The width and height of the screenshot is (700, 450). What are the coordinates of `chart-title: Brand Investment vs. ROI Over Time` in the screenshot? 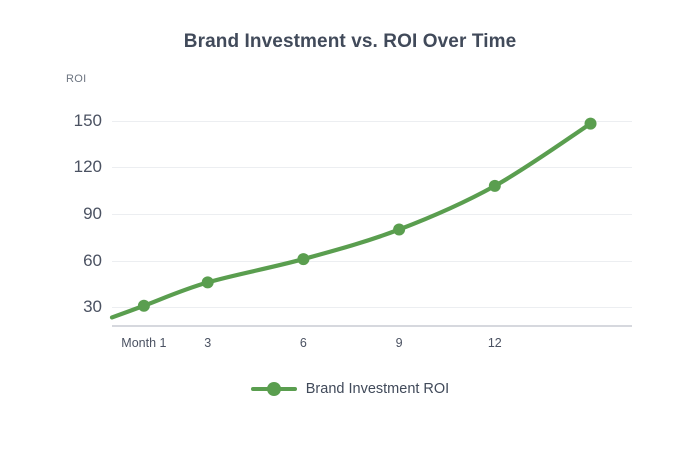 It's located at (350, 41).